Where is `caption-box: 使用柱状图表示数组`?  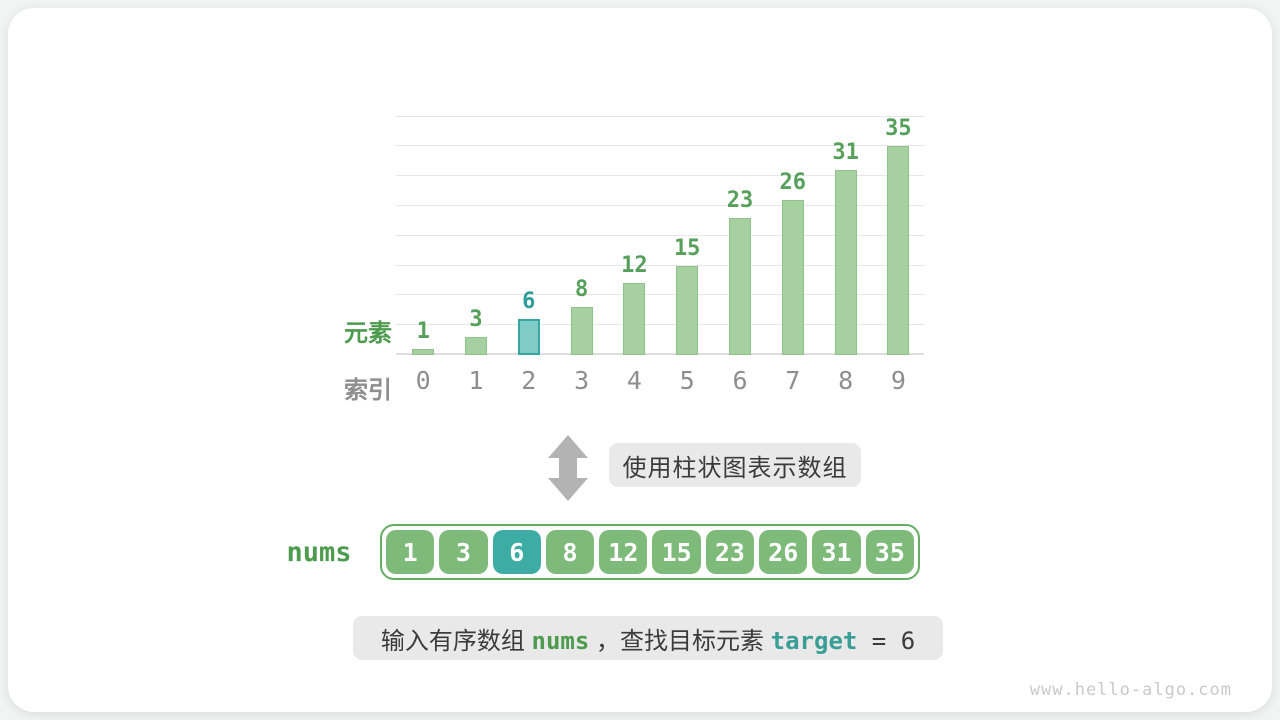
caption-box: 使用柱状图表示数组 is located at coordinates (735, 465).